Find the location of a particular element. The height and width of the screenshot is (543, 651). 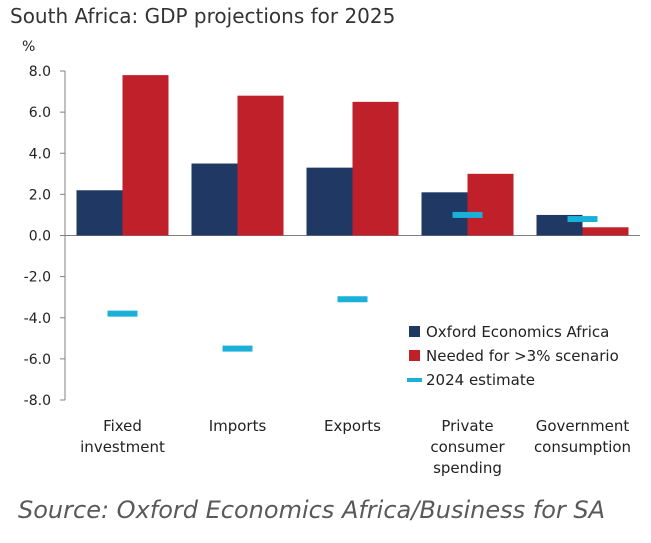

y-tick-label: -4.0 is located at coordinates (37, 319).